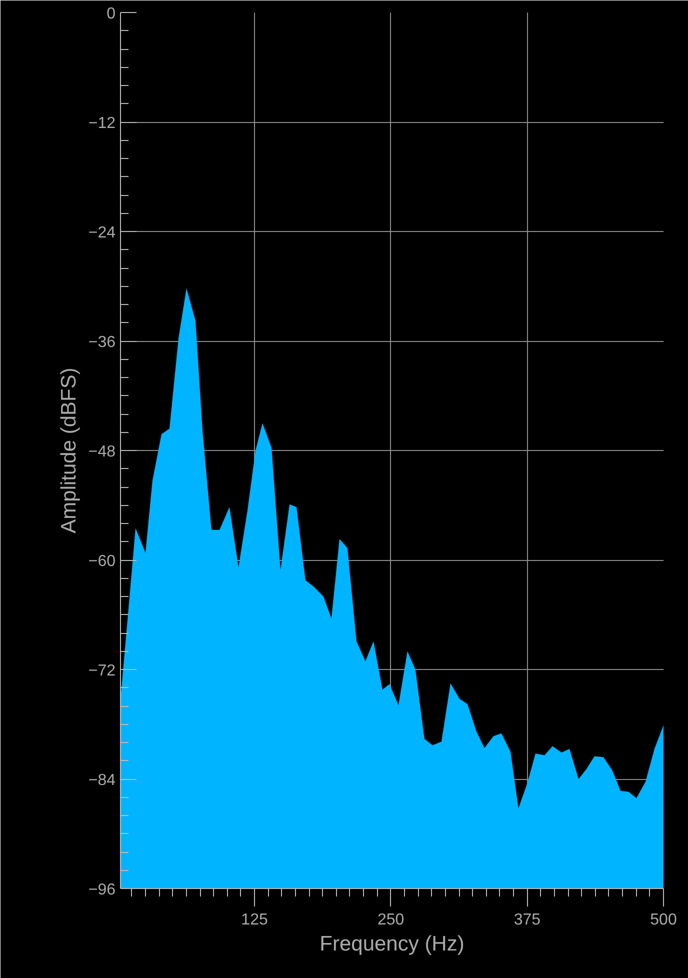 Image resolution: width=688 pixels, height=978 pixels. I want to click on y-tick-label: −48, so click(102, 452).